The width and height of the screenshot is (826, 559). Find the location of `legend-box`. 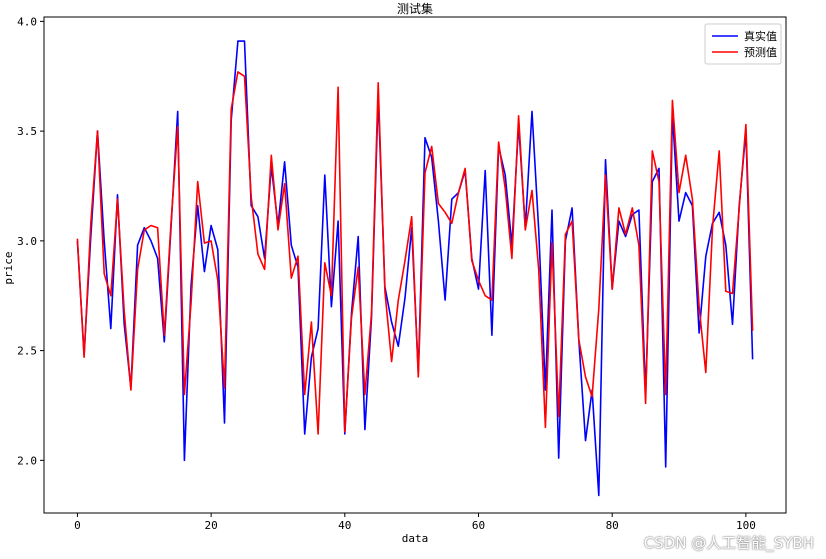

legend-box is located at coordinates (743, 44).